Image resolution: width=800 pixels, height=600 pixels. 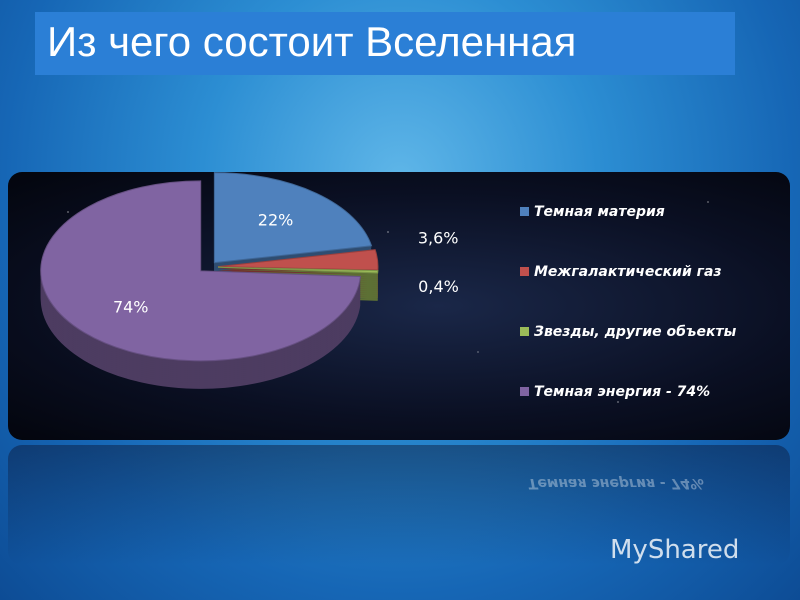 What do you see at coordinates (675, 550) in the screenshot?
I see `watermark: MyShared` at bounding box center [675, 550].